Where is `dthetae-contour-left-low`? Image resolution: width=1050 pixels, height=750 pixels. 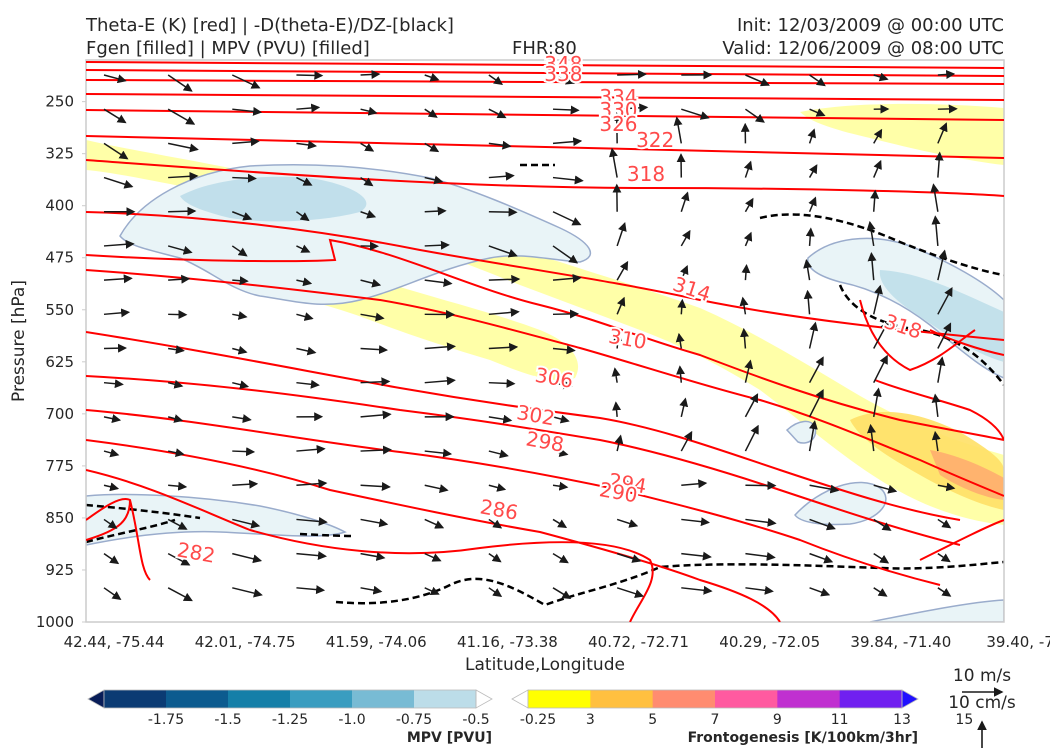
dthetae-contour-left-low is located at coordinates (143, 523).